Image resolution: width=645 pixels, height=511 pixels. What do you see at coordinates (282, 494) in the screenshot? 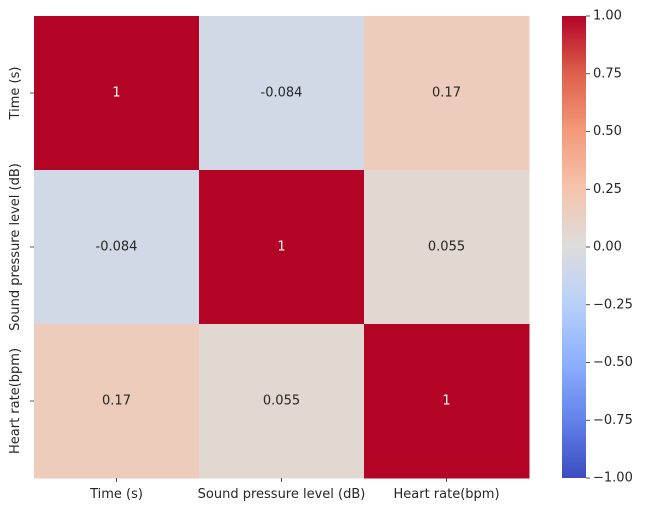
I see `x-tick-label: Sound pressure level (dB)` at bounding box center [282, 494].